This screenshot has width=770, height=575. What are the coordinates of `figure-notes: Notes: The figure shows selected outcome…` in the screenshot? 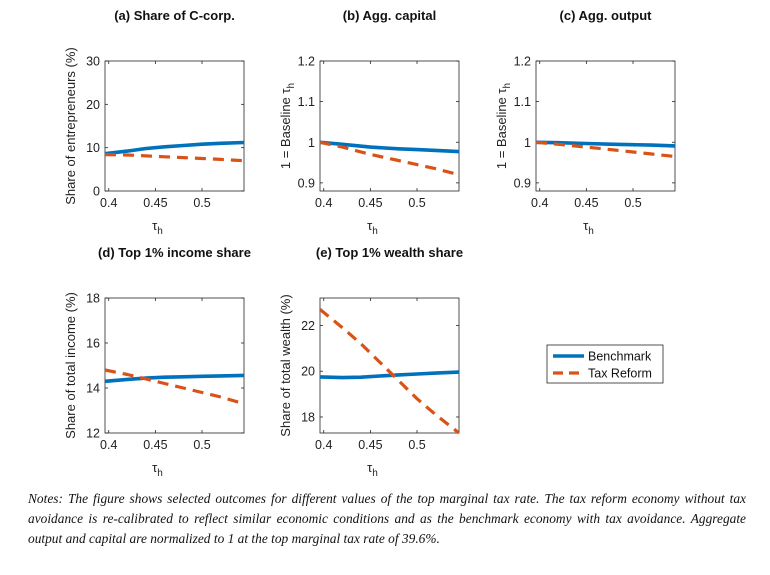 It's located at (387, 518).